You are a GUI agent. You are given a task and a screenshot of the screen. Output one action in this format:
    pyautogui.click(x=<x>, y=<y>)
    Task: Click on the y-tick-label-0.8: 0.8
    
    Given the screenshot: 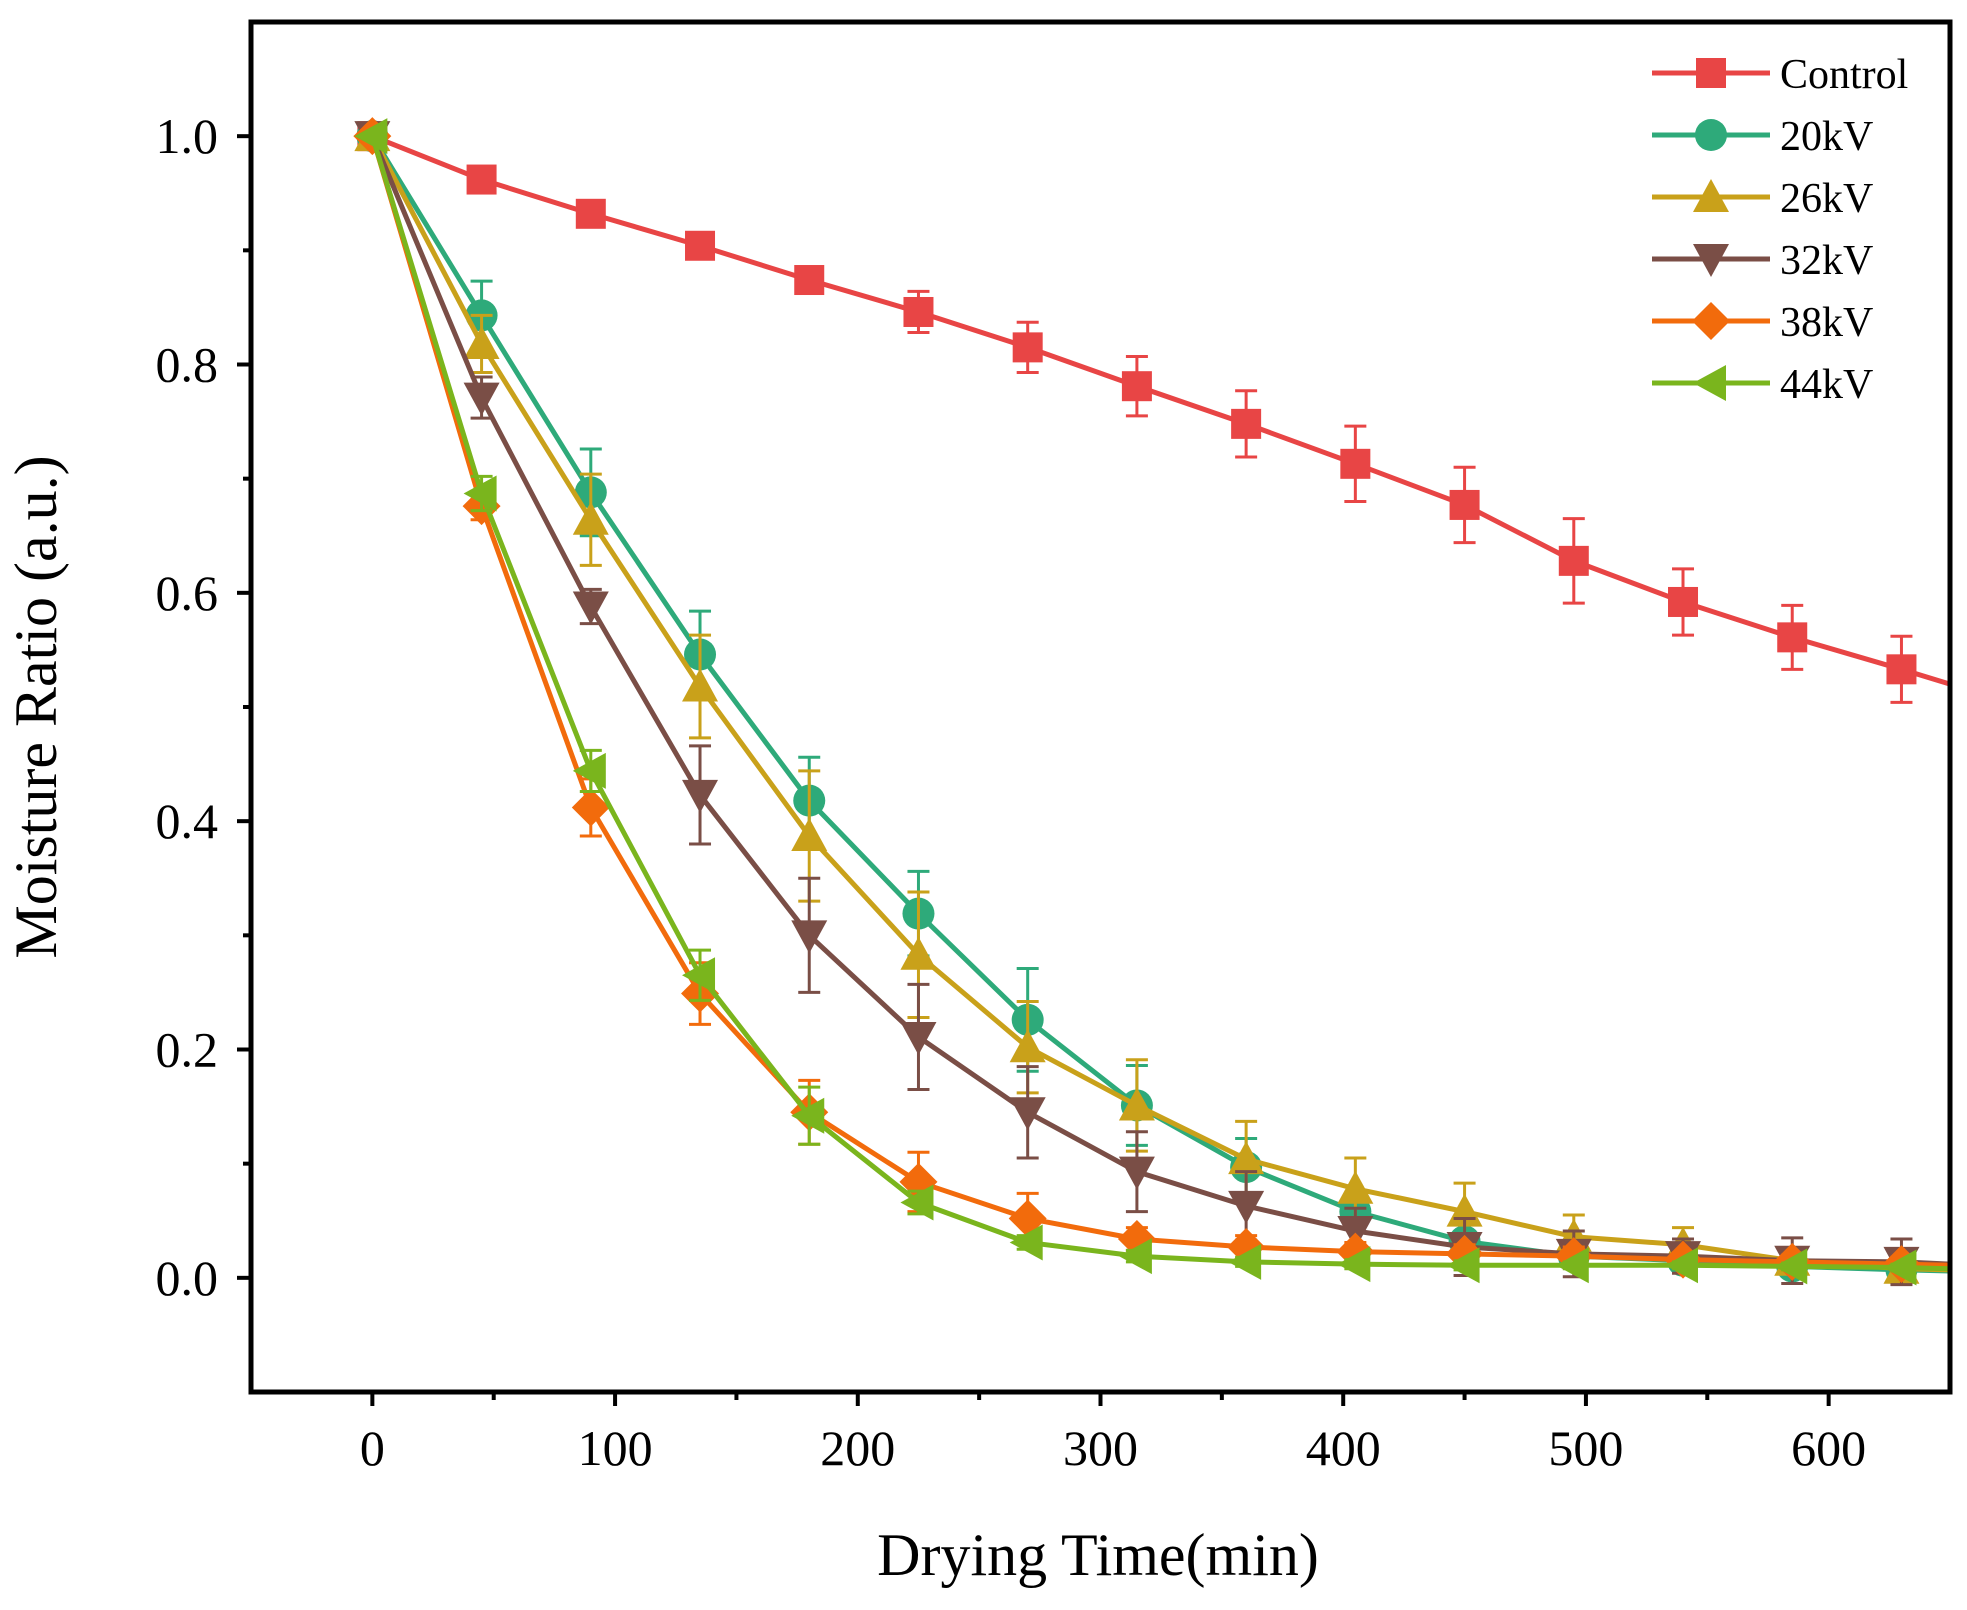 What is the action you would take?
    pyautogui.click(x=187, y=365)
    